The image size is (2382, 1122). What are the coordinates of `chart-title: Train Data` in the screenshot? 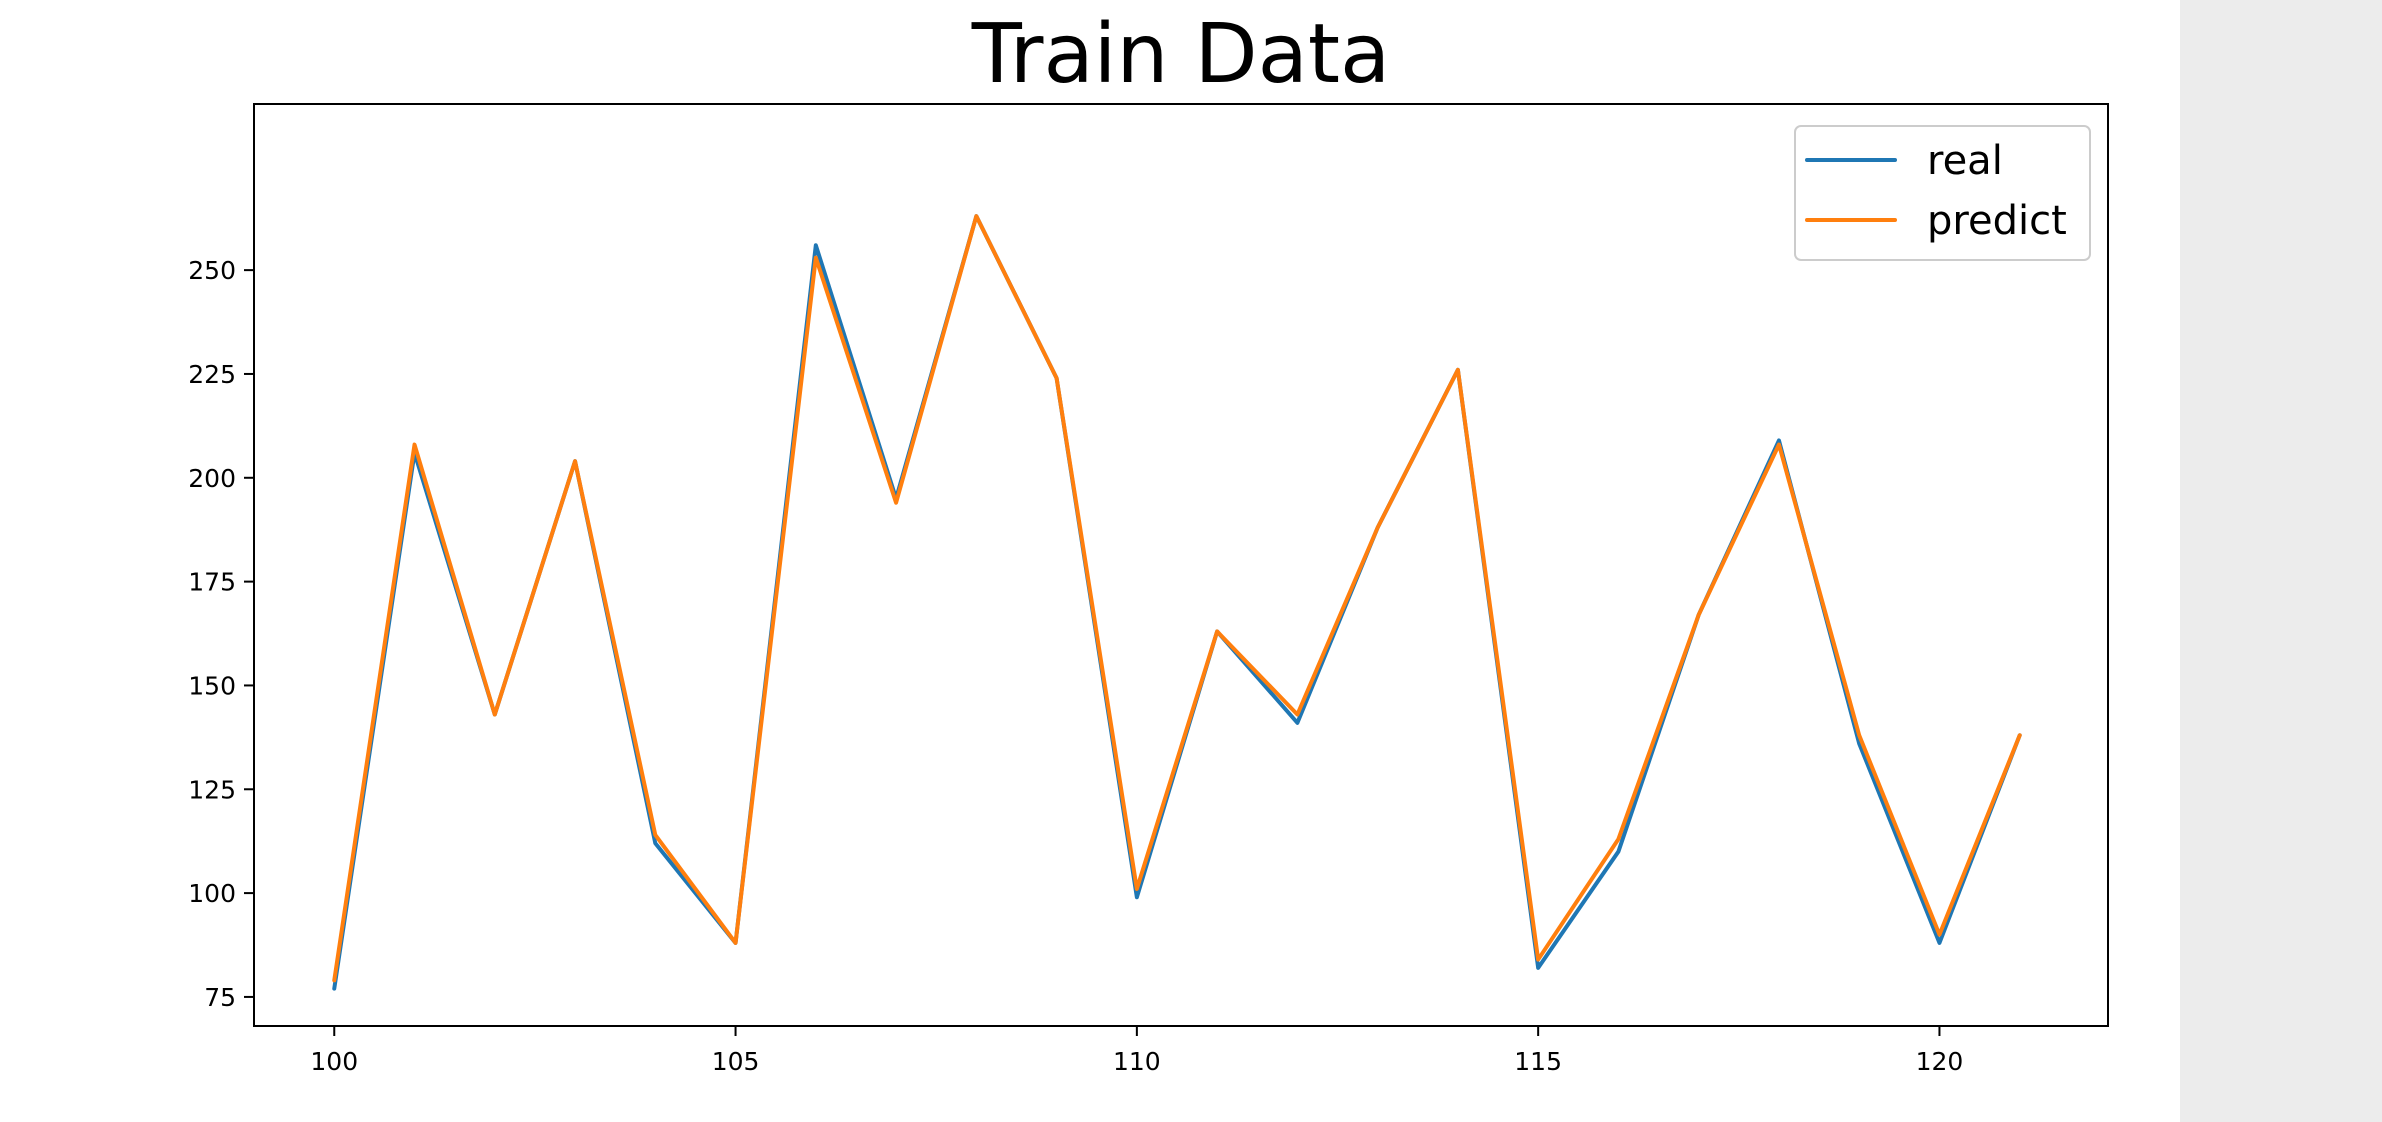 It's located at (1181, 54).